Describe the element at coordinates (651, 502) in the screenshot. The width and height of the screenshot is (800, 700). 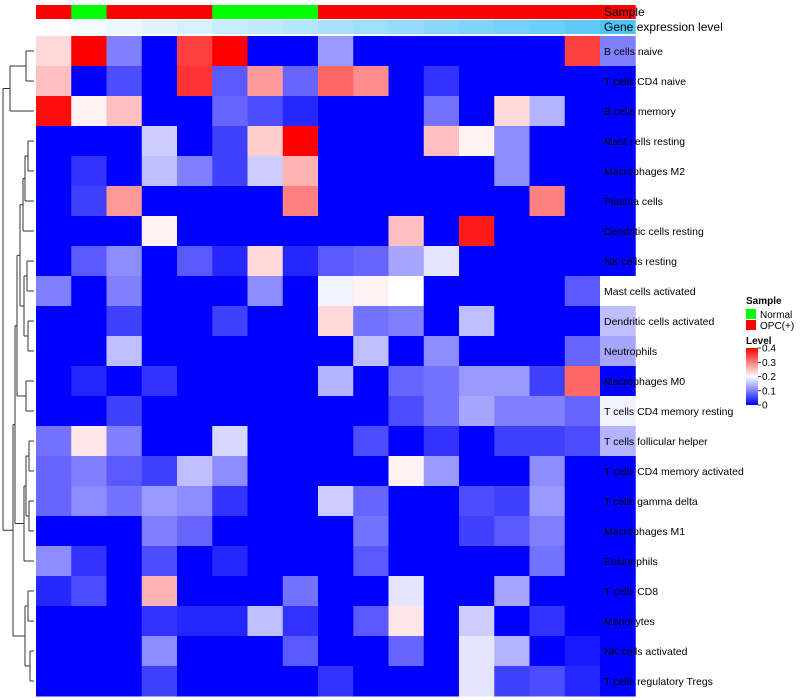
I see `row-label: T cells gamma delta` at that location.